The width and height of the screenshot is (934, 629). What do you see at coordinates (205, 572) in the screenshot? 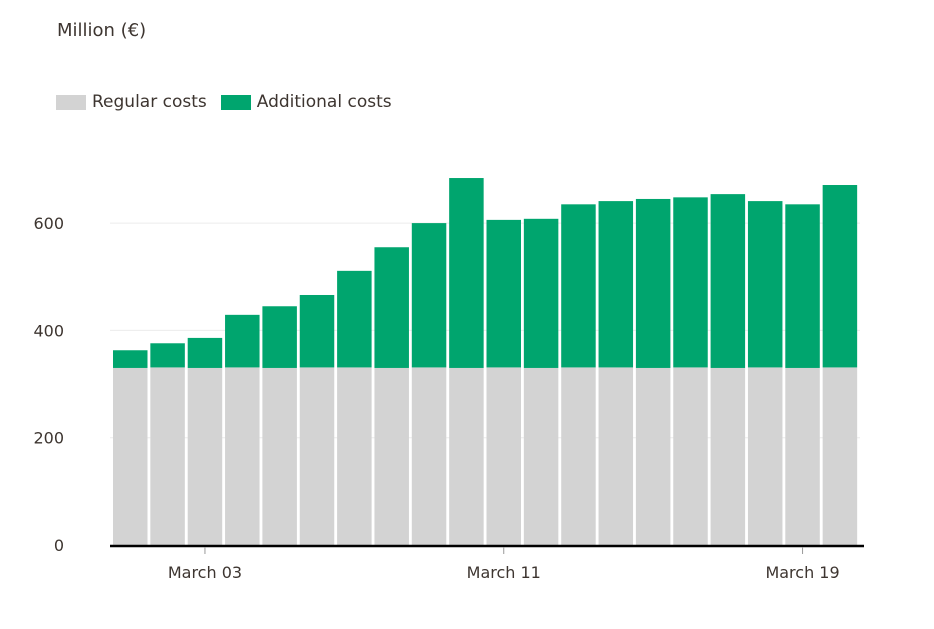
I see `x-tick-label: March 03` at bounding box center [205, 572].